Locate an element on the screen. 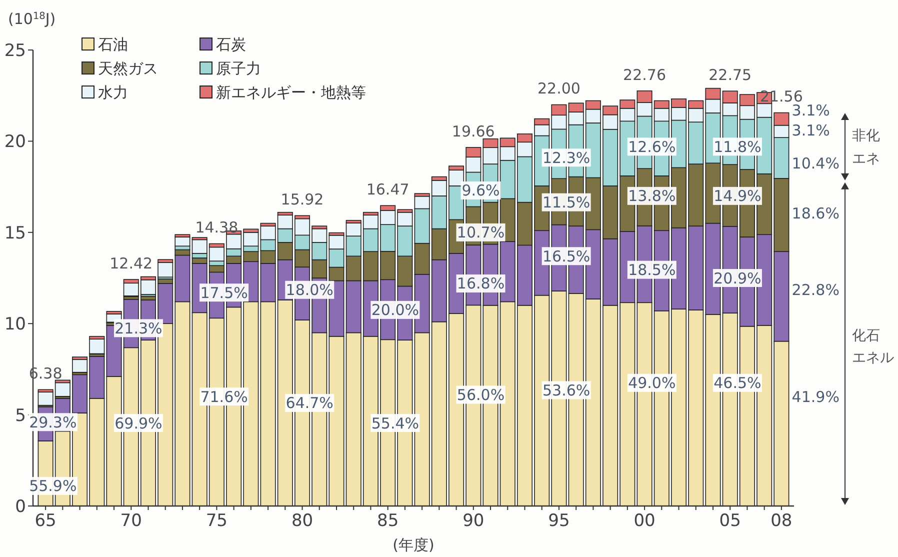 The image size is (898, 557). legend-label: 石炭 is located at coordinates (231, 44).